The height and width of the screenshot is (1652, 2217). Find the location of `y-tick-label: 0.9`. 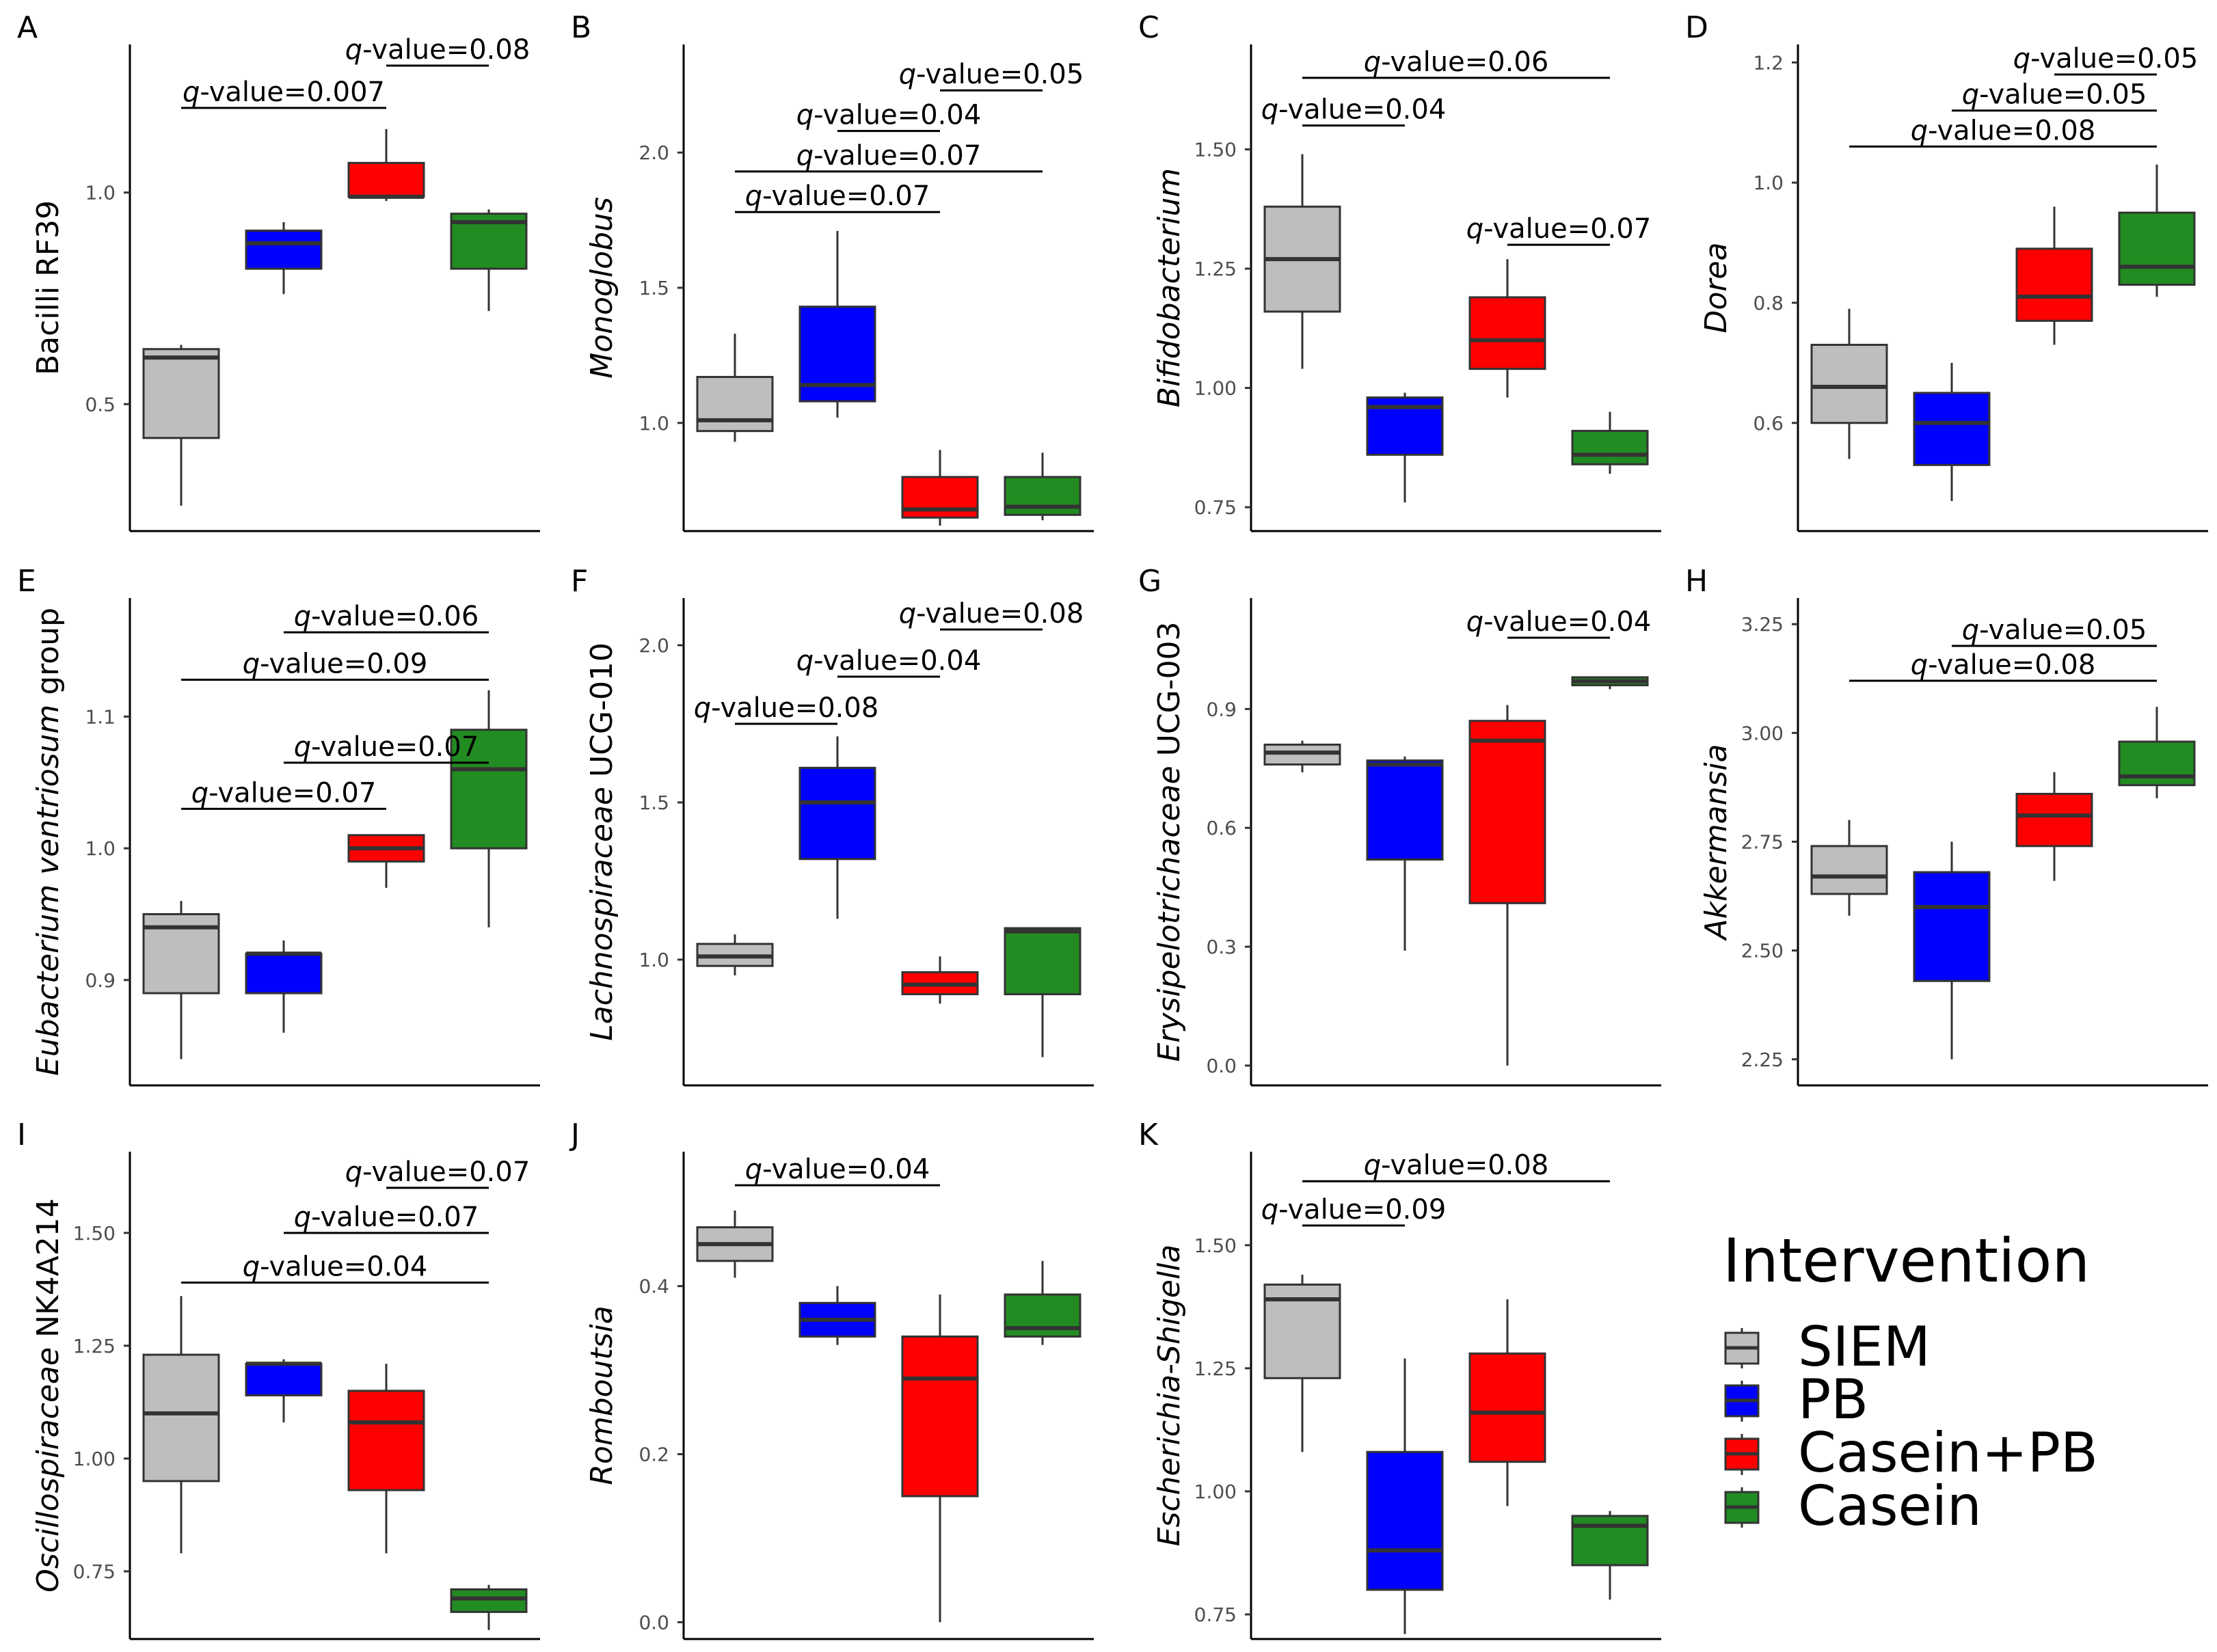

y-tick-label: 0.9 is located at coordinates (100, 980).